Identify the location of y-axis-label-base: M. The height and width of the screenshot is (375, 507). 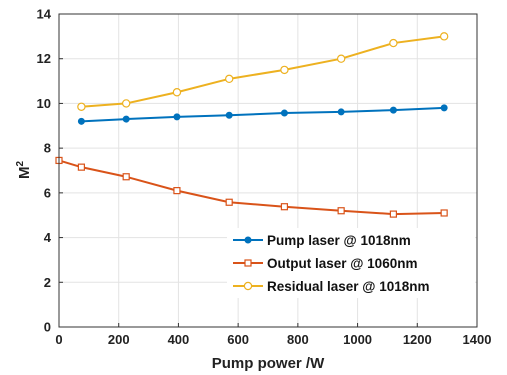
(24, 173).